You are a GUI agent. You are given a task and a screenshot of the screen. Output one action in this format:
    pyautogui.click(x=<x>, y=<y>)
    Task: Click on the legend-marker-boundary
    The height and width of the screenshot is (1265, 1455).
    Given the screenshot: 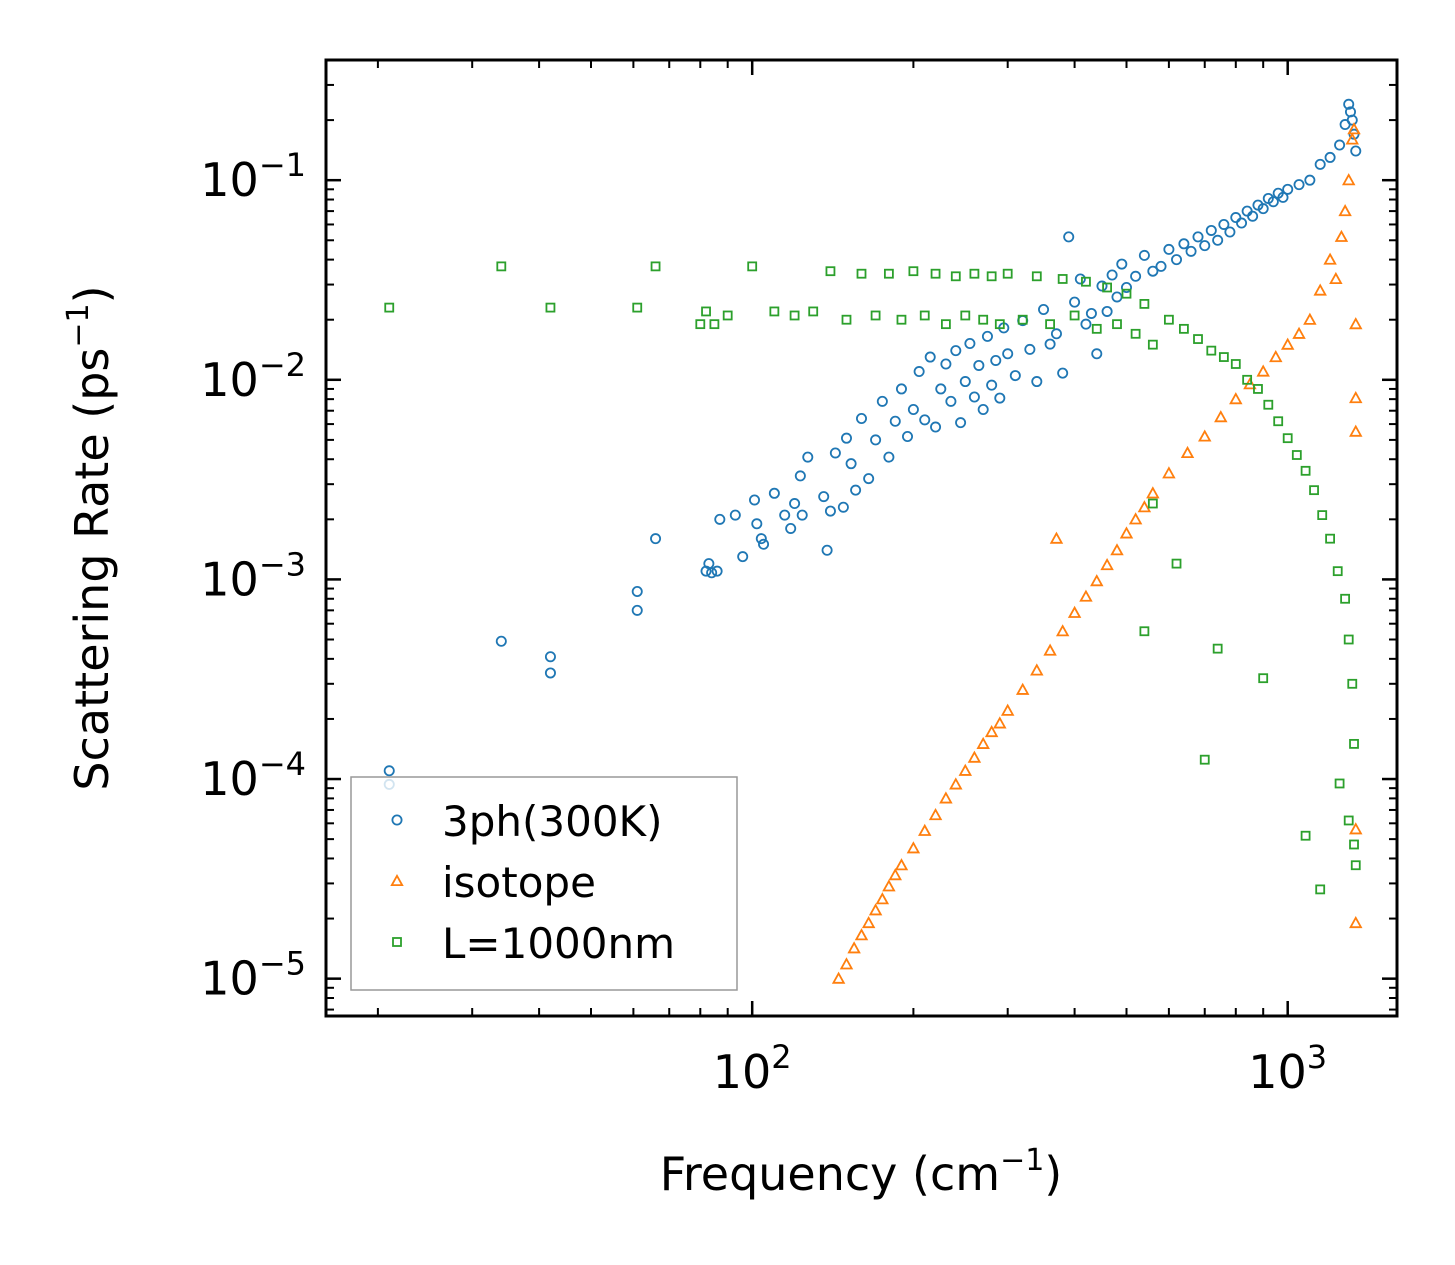 What is the action you would take?
    pyautogui.click(x=397, y=942)
    